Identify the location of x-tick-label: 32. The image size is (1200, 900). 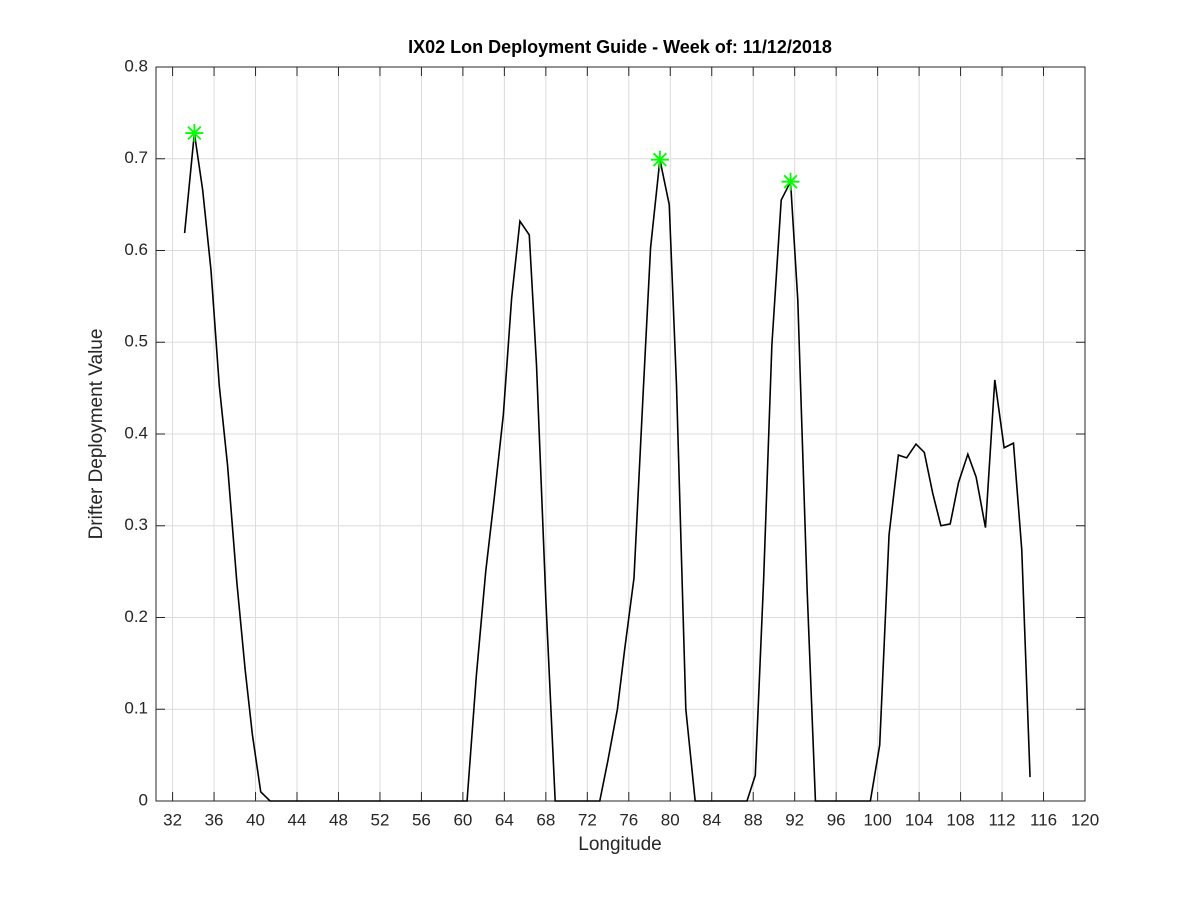
(172, 819).